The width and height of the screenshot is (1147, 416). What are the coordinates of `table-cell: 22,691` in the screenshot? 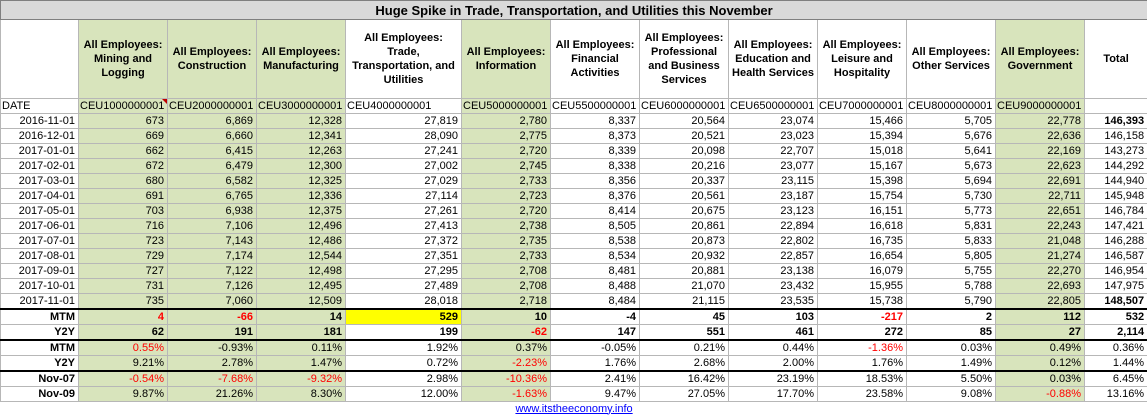 It's located at (1040, 181).